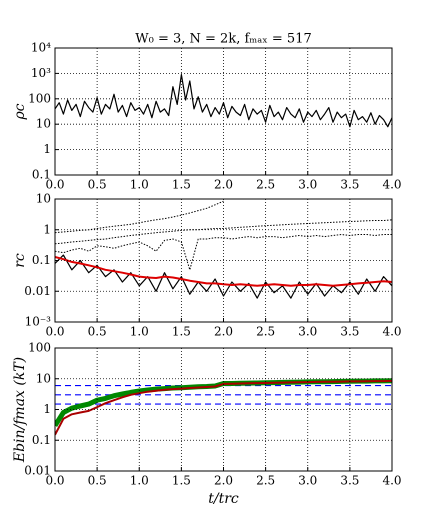  What do you see at coordinates (41, 48) in the screenshot?
I see `y-tick-label: 10⁴` at bounding box center [41, 48].